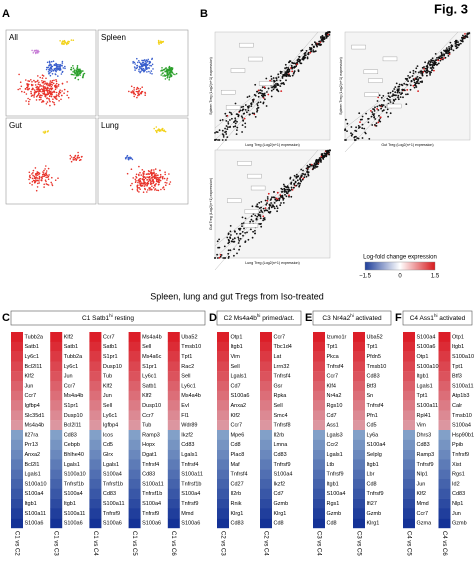  I want to click on gene-label: Tub, so click(107, 377).